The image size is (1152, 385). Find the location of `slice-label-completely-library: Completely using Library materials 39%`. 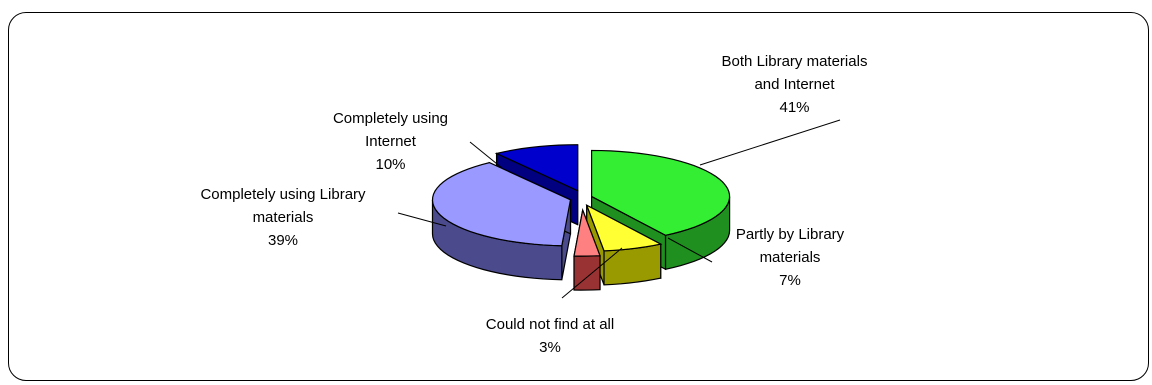

slice-label-completely-library: Completely using Library materials 39% is located at coordinates (283, 217).